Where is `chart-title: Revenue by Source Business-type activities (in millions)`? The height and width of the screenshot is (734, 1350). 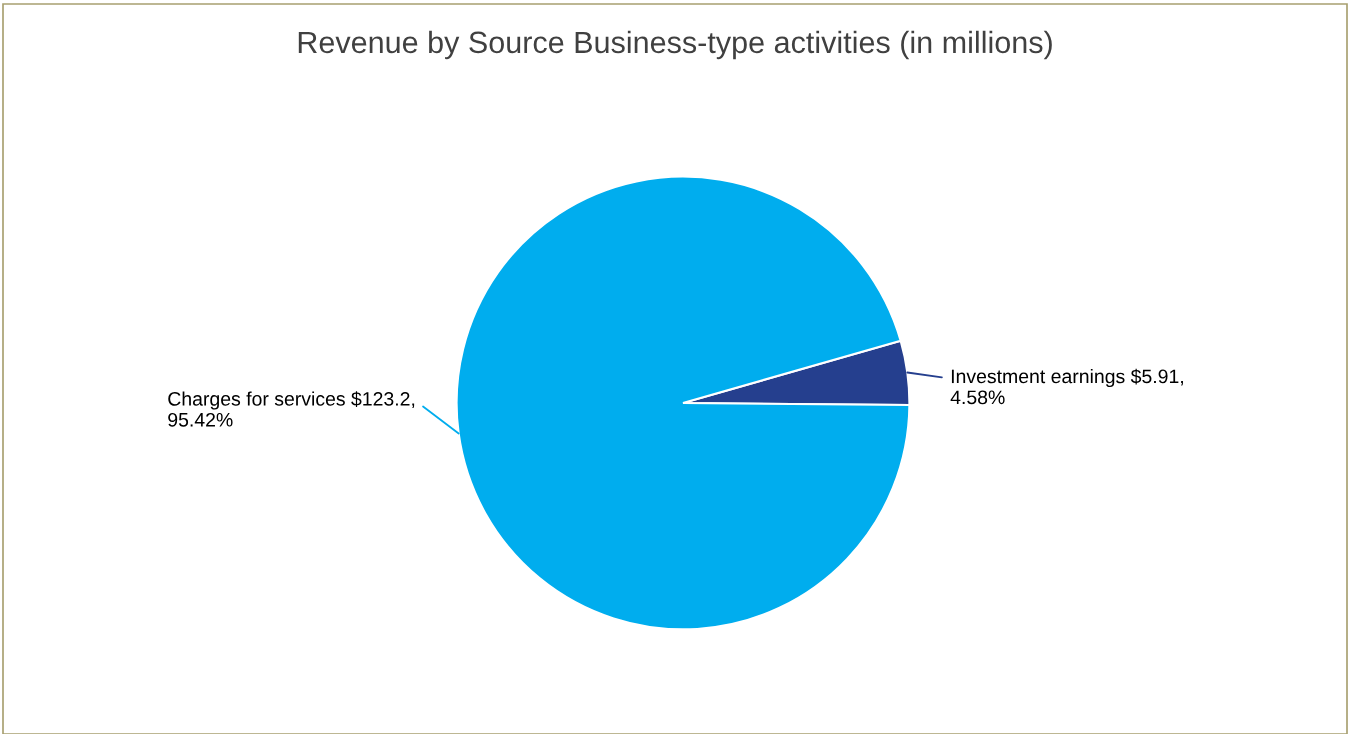 chart-title: Revenue by Source Business-type activities (in millions) is located at coordinates (675, 45).